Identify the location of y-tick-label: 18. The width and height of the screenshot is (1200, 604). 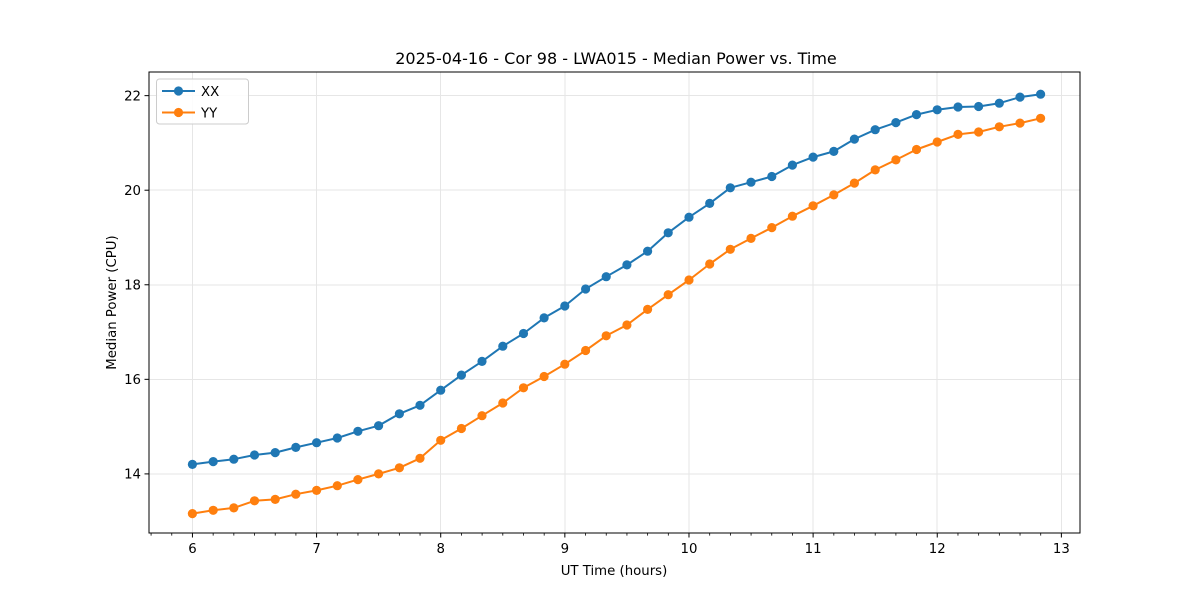
(132, 286).